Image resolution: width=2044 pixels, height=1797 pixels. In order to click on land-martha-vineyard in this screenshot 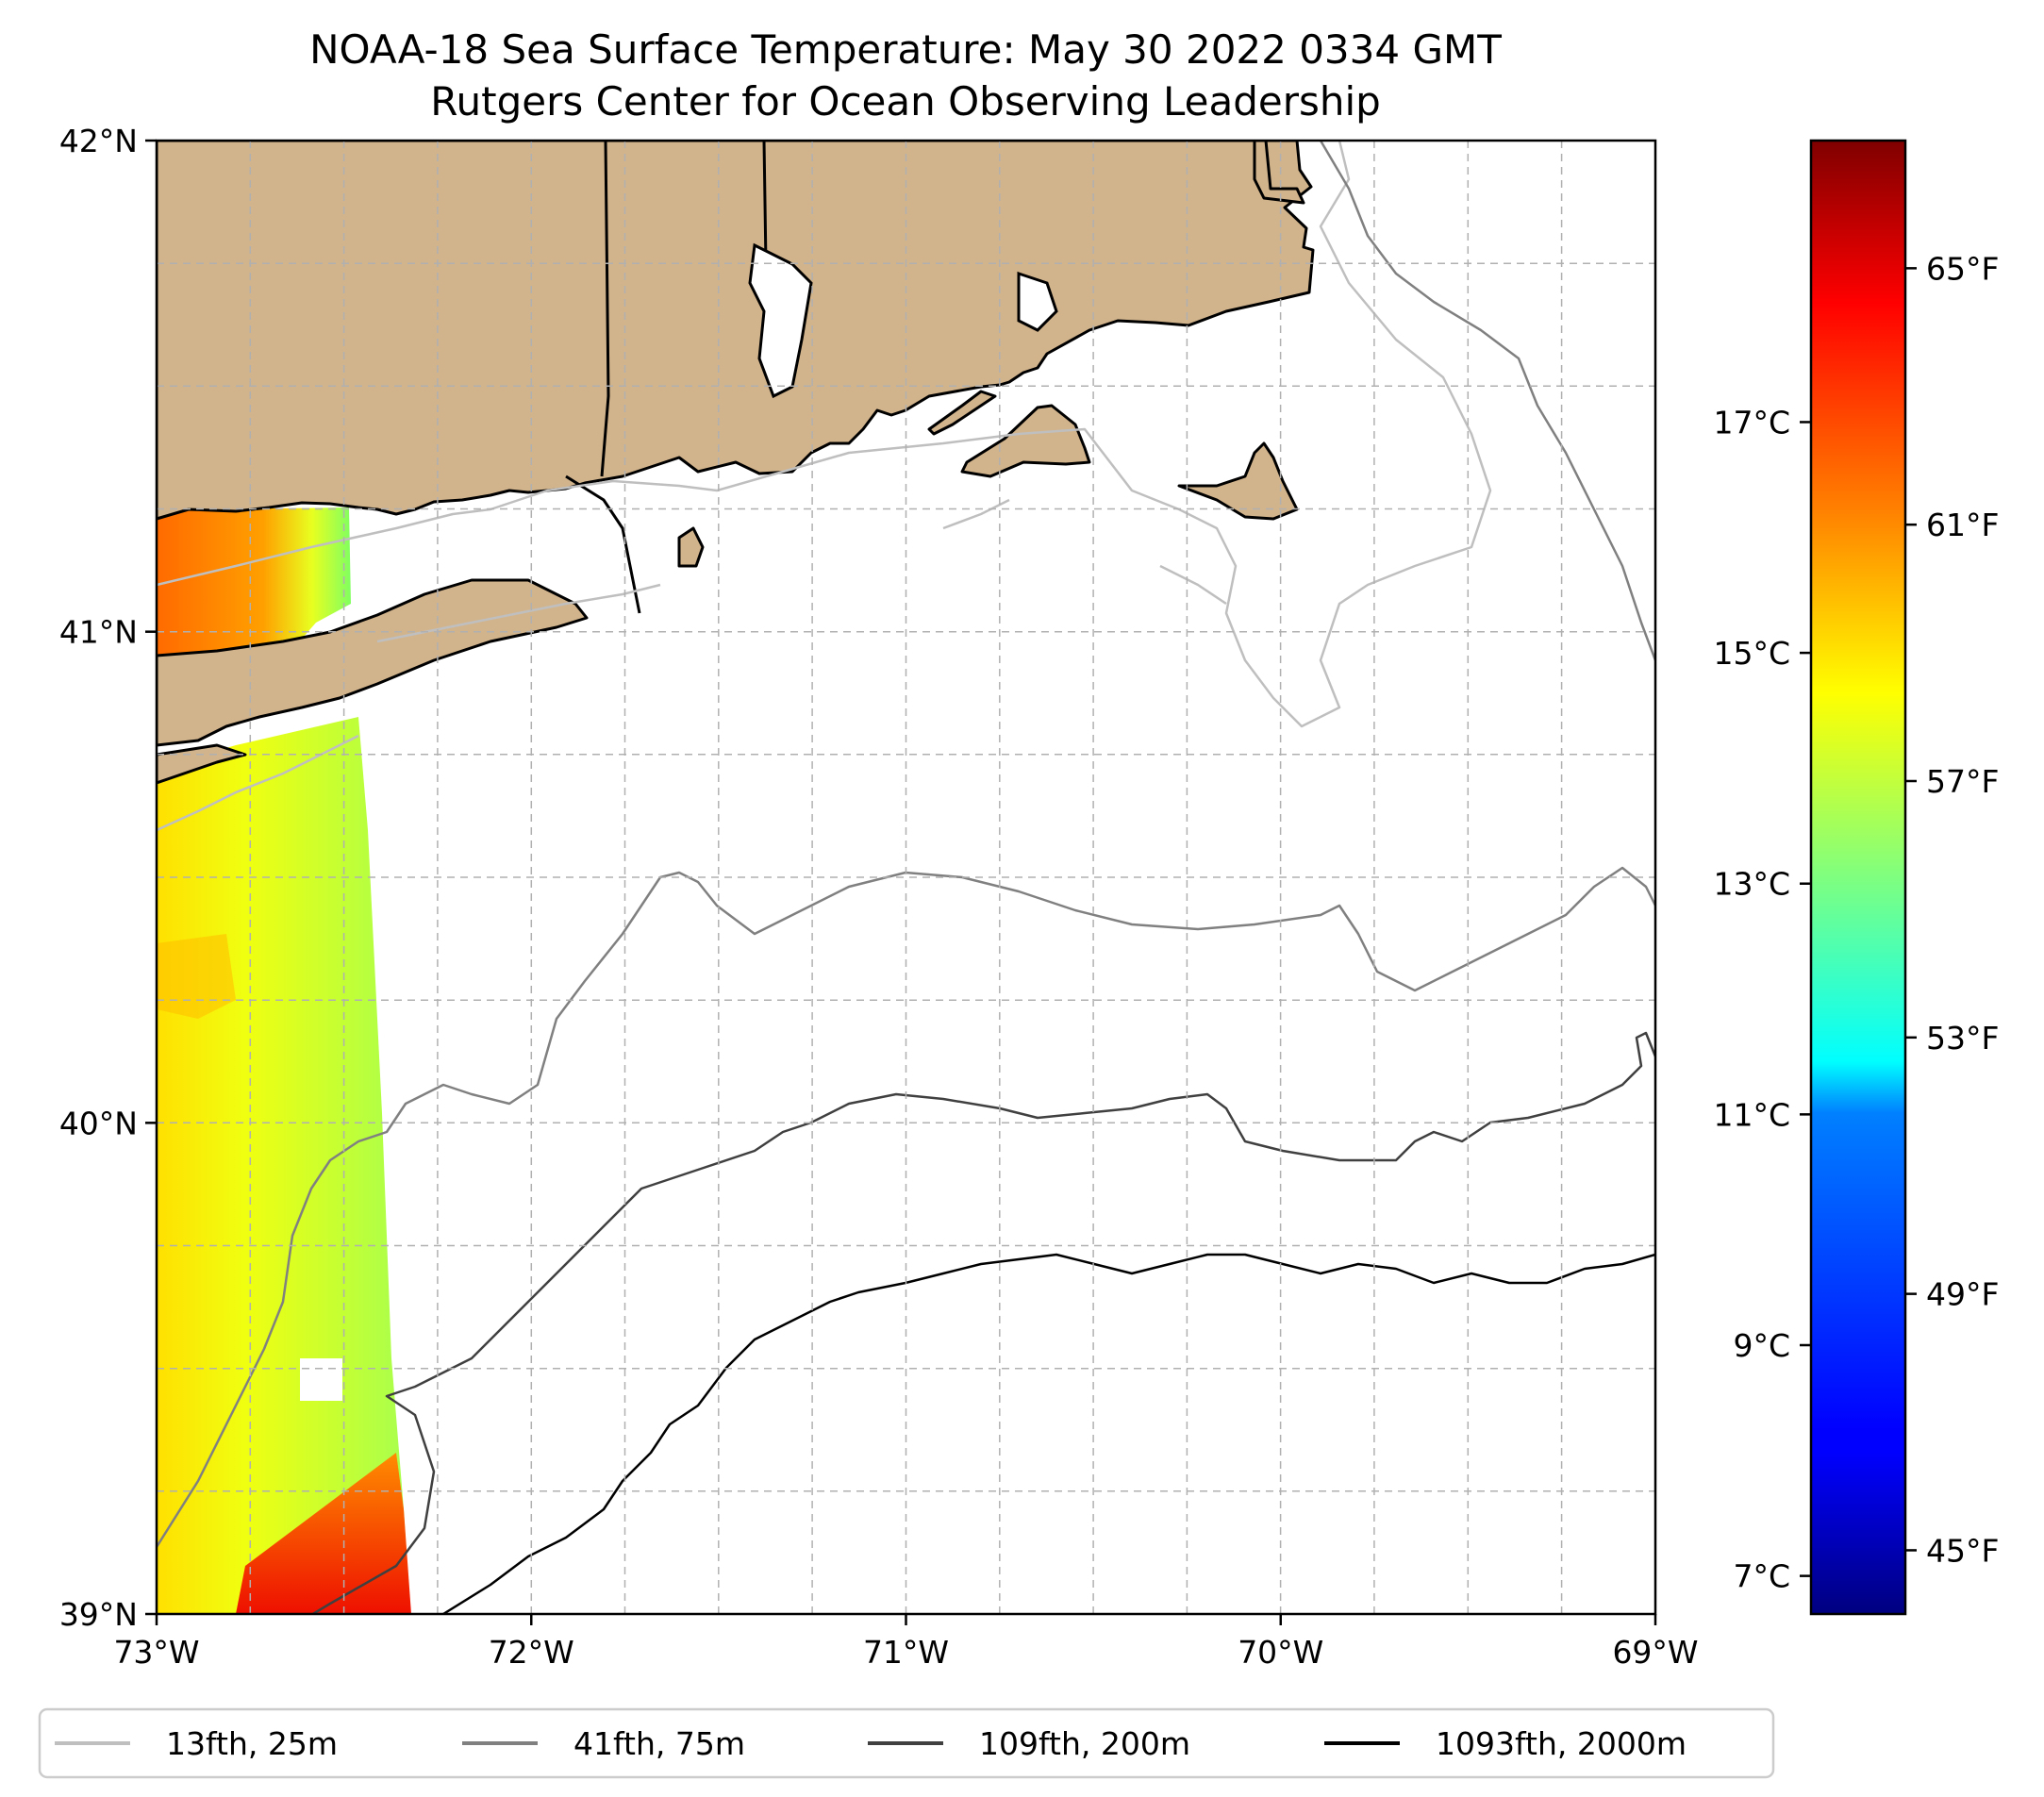, I will do `click(1026, 441)`.